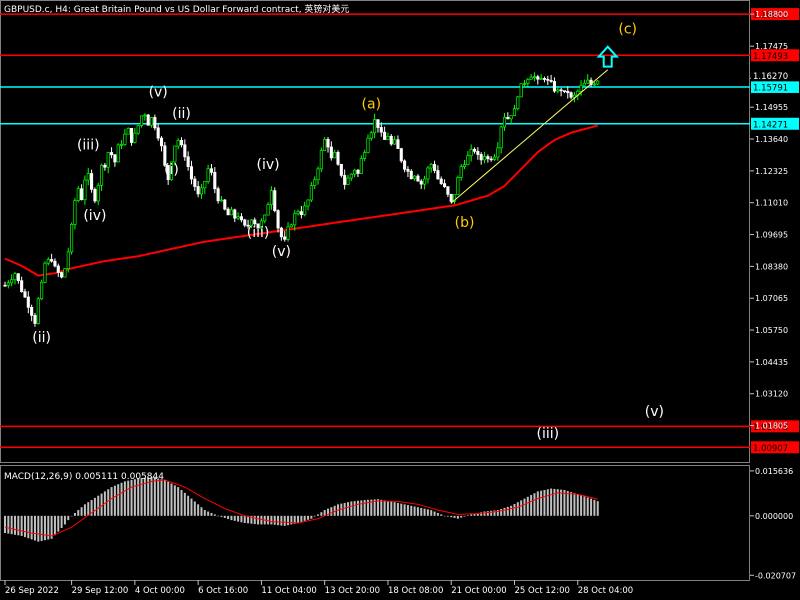  What do you see at coordinates (771, 107) in the screenshot?
I see `price-tick-label: 1.14955` at bounding box center [771, 107].